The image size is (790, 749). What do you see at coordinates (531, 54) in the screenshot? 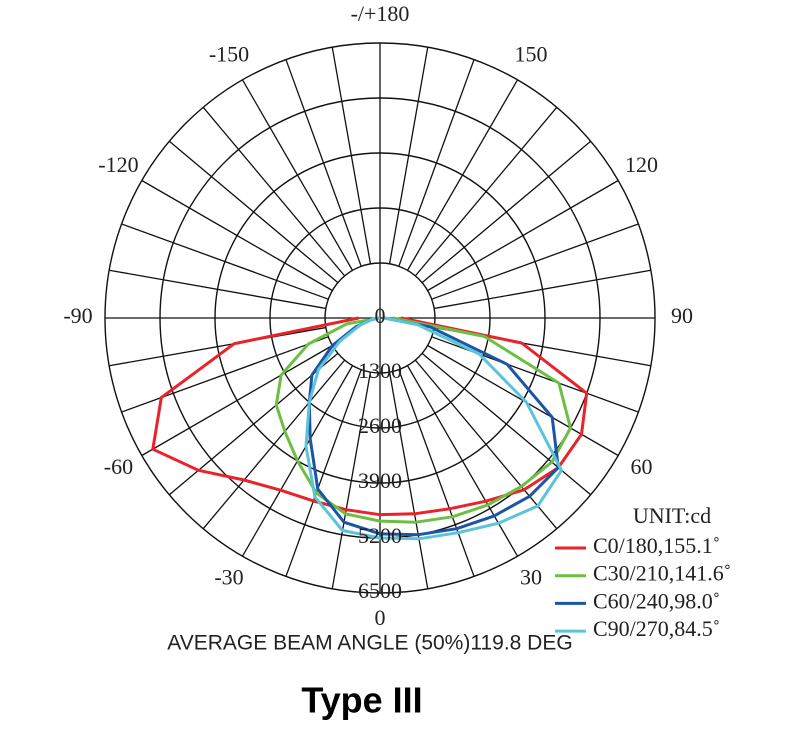
I see `theta-tick-label: 150` at bounding box center [531, 54].